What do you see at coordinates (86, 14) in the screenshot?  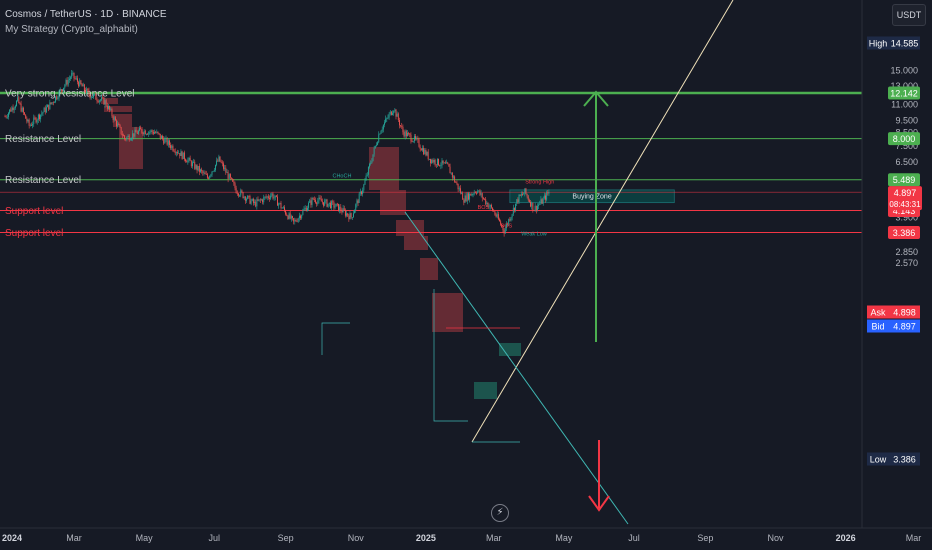 I see `symbol-title: Cosmos / TetherUS · 1D · BINANCE` at bounding box center [86, 14].